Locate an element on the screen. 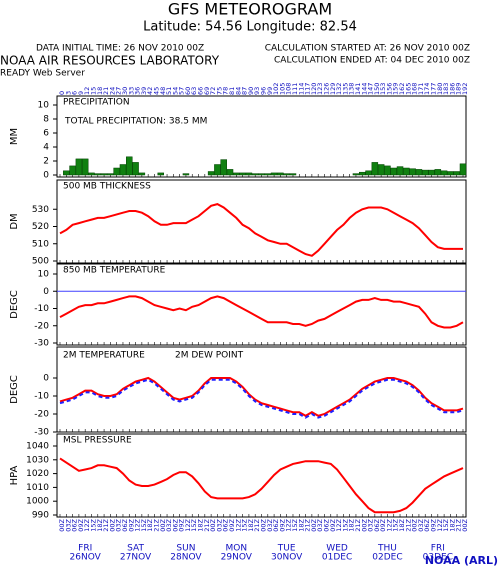 This screenshot has height=567, width=500. x-top-label: 168 is located at coordinates (415, 89).